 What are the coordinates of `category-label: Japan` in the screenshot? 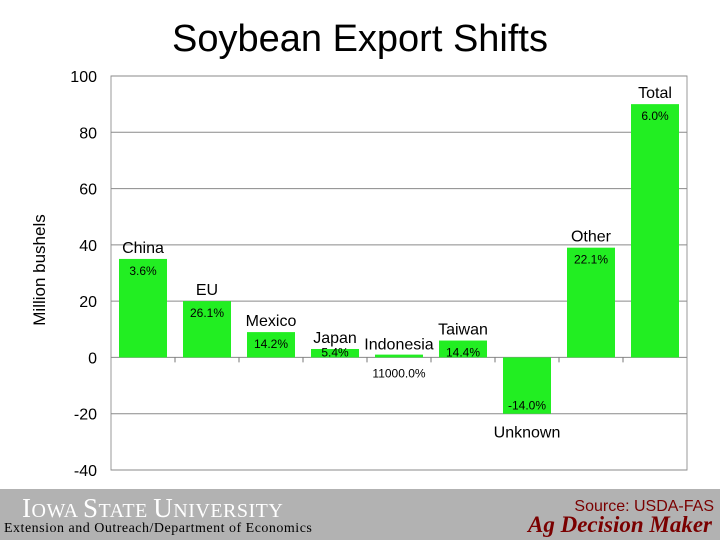 It's located at (335, 338).